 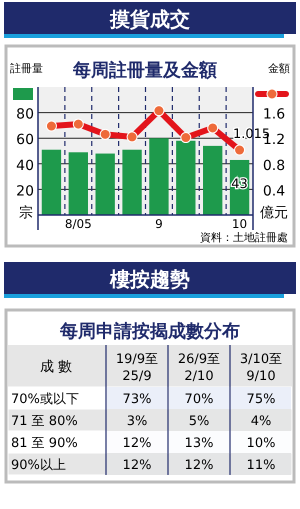 What do you see at coordinates (261, 443) in the screenshot?
I see `data-label: 10%` at bounding box center [261, 443].